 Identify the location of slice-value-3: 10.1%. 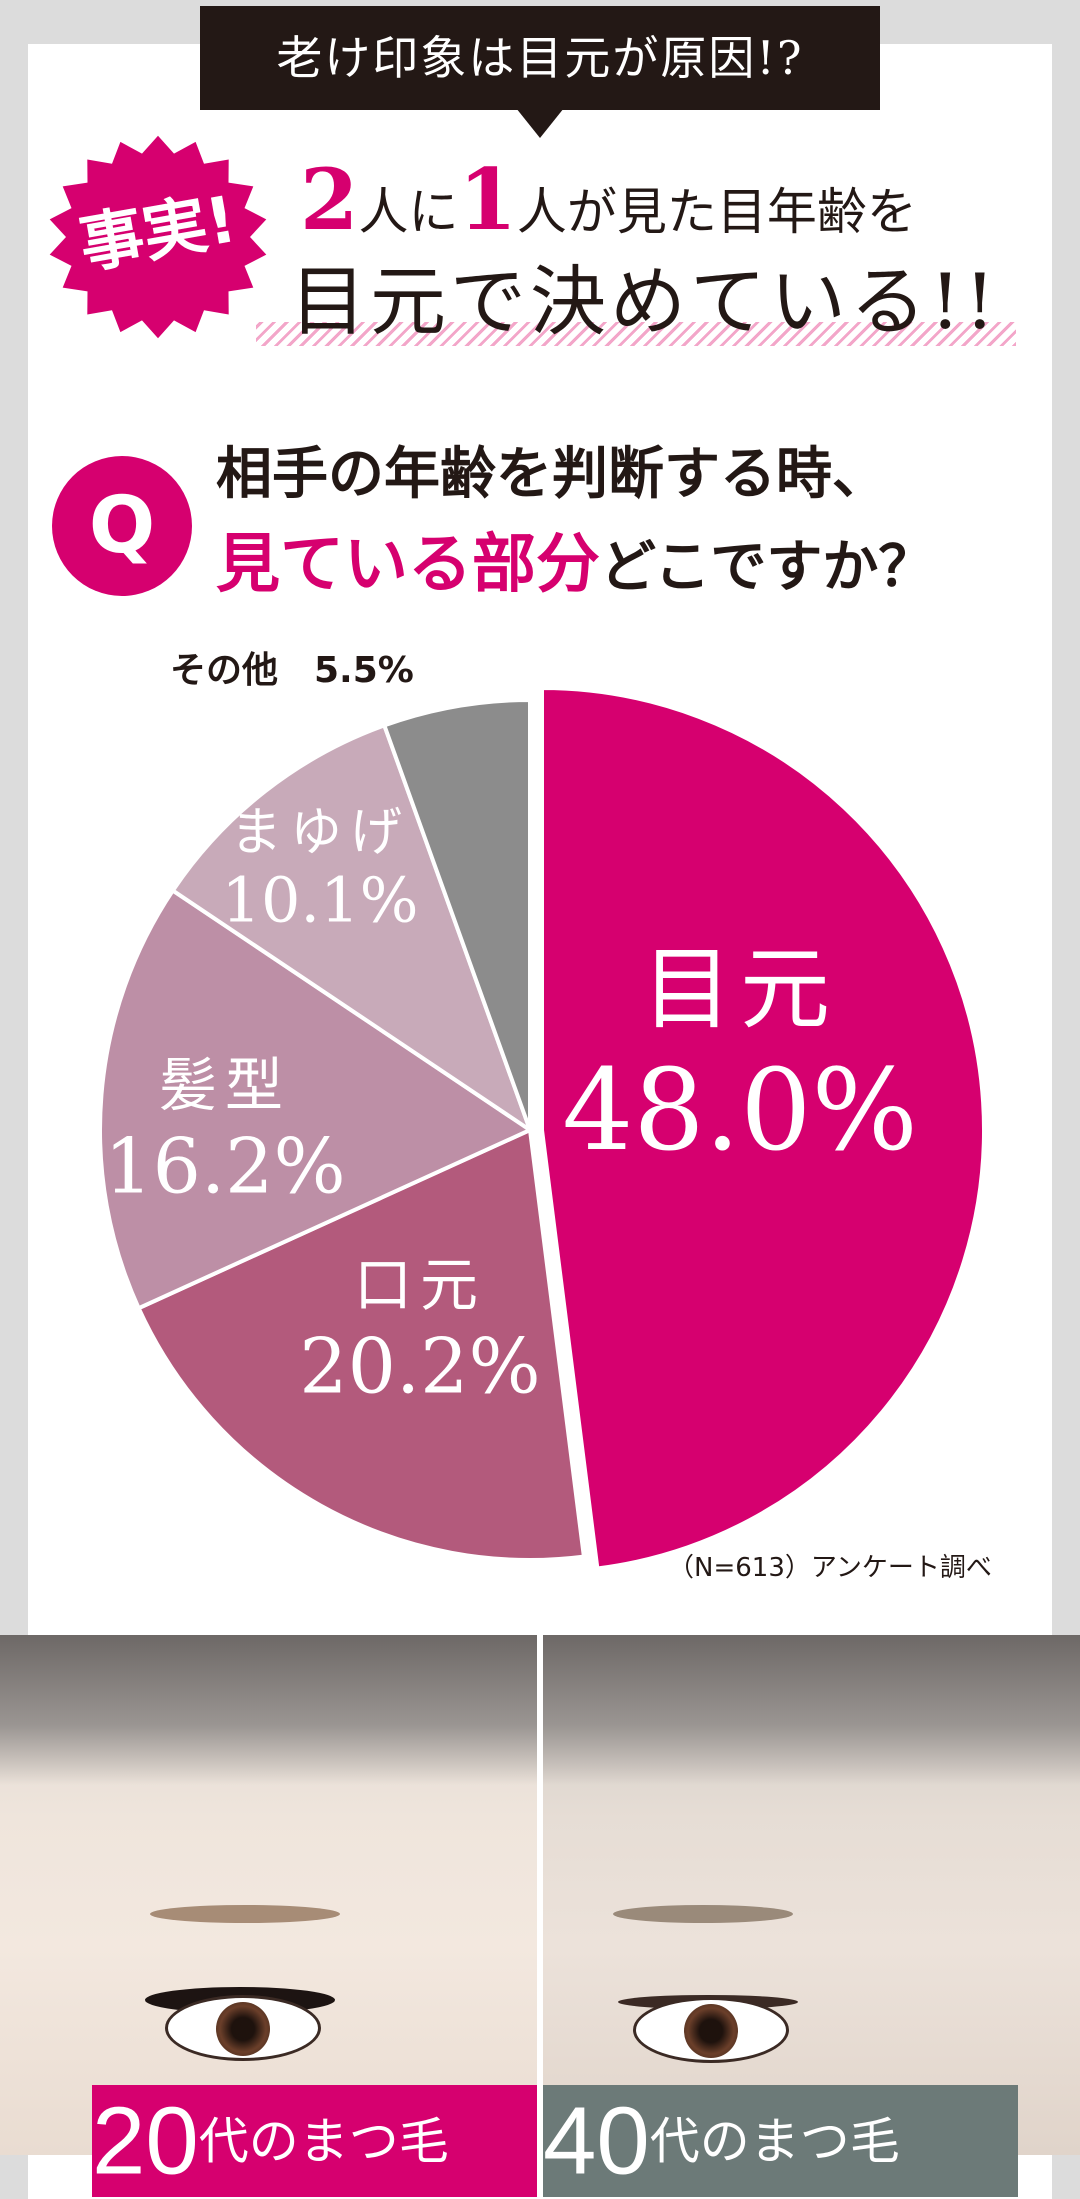
(320, 899).